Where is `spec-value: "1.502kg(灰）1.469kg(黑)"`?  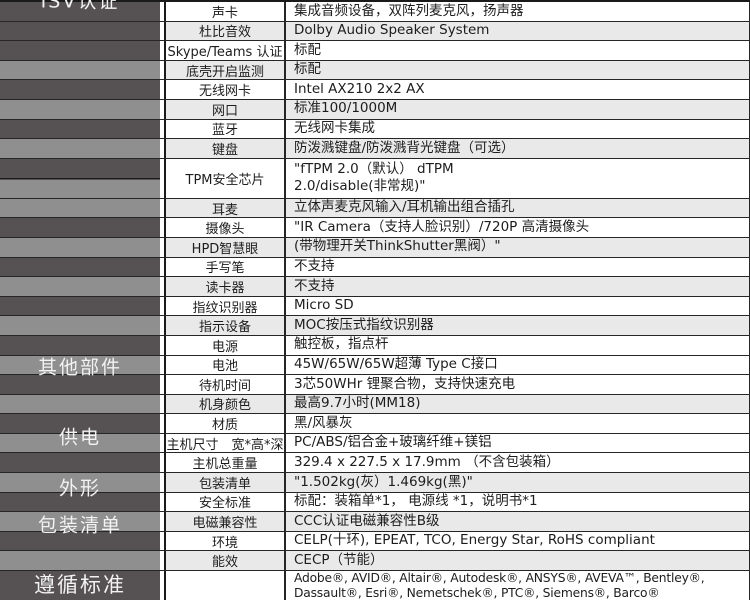 spec-value: "1.502kg(灰）1.469kg(黑)" is located at coordinates (518, 482).